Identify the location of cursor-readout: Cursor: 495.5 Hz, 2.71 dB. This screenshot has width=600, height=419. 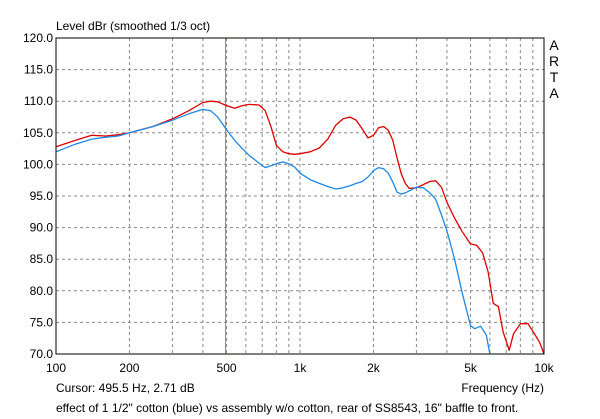
(125, 388).